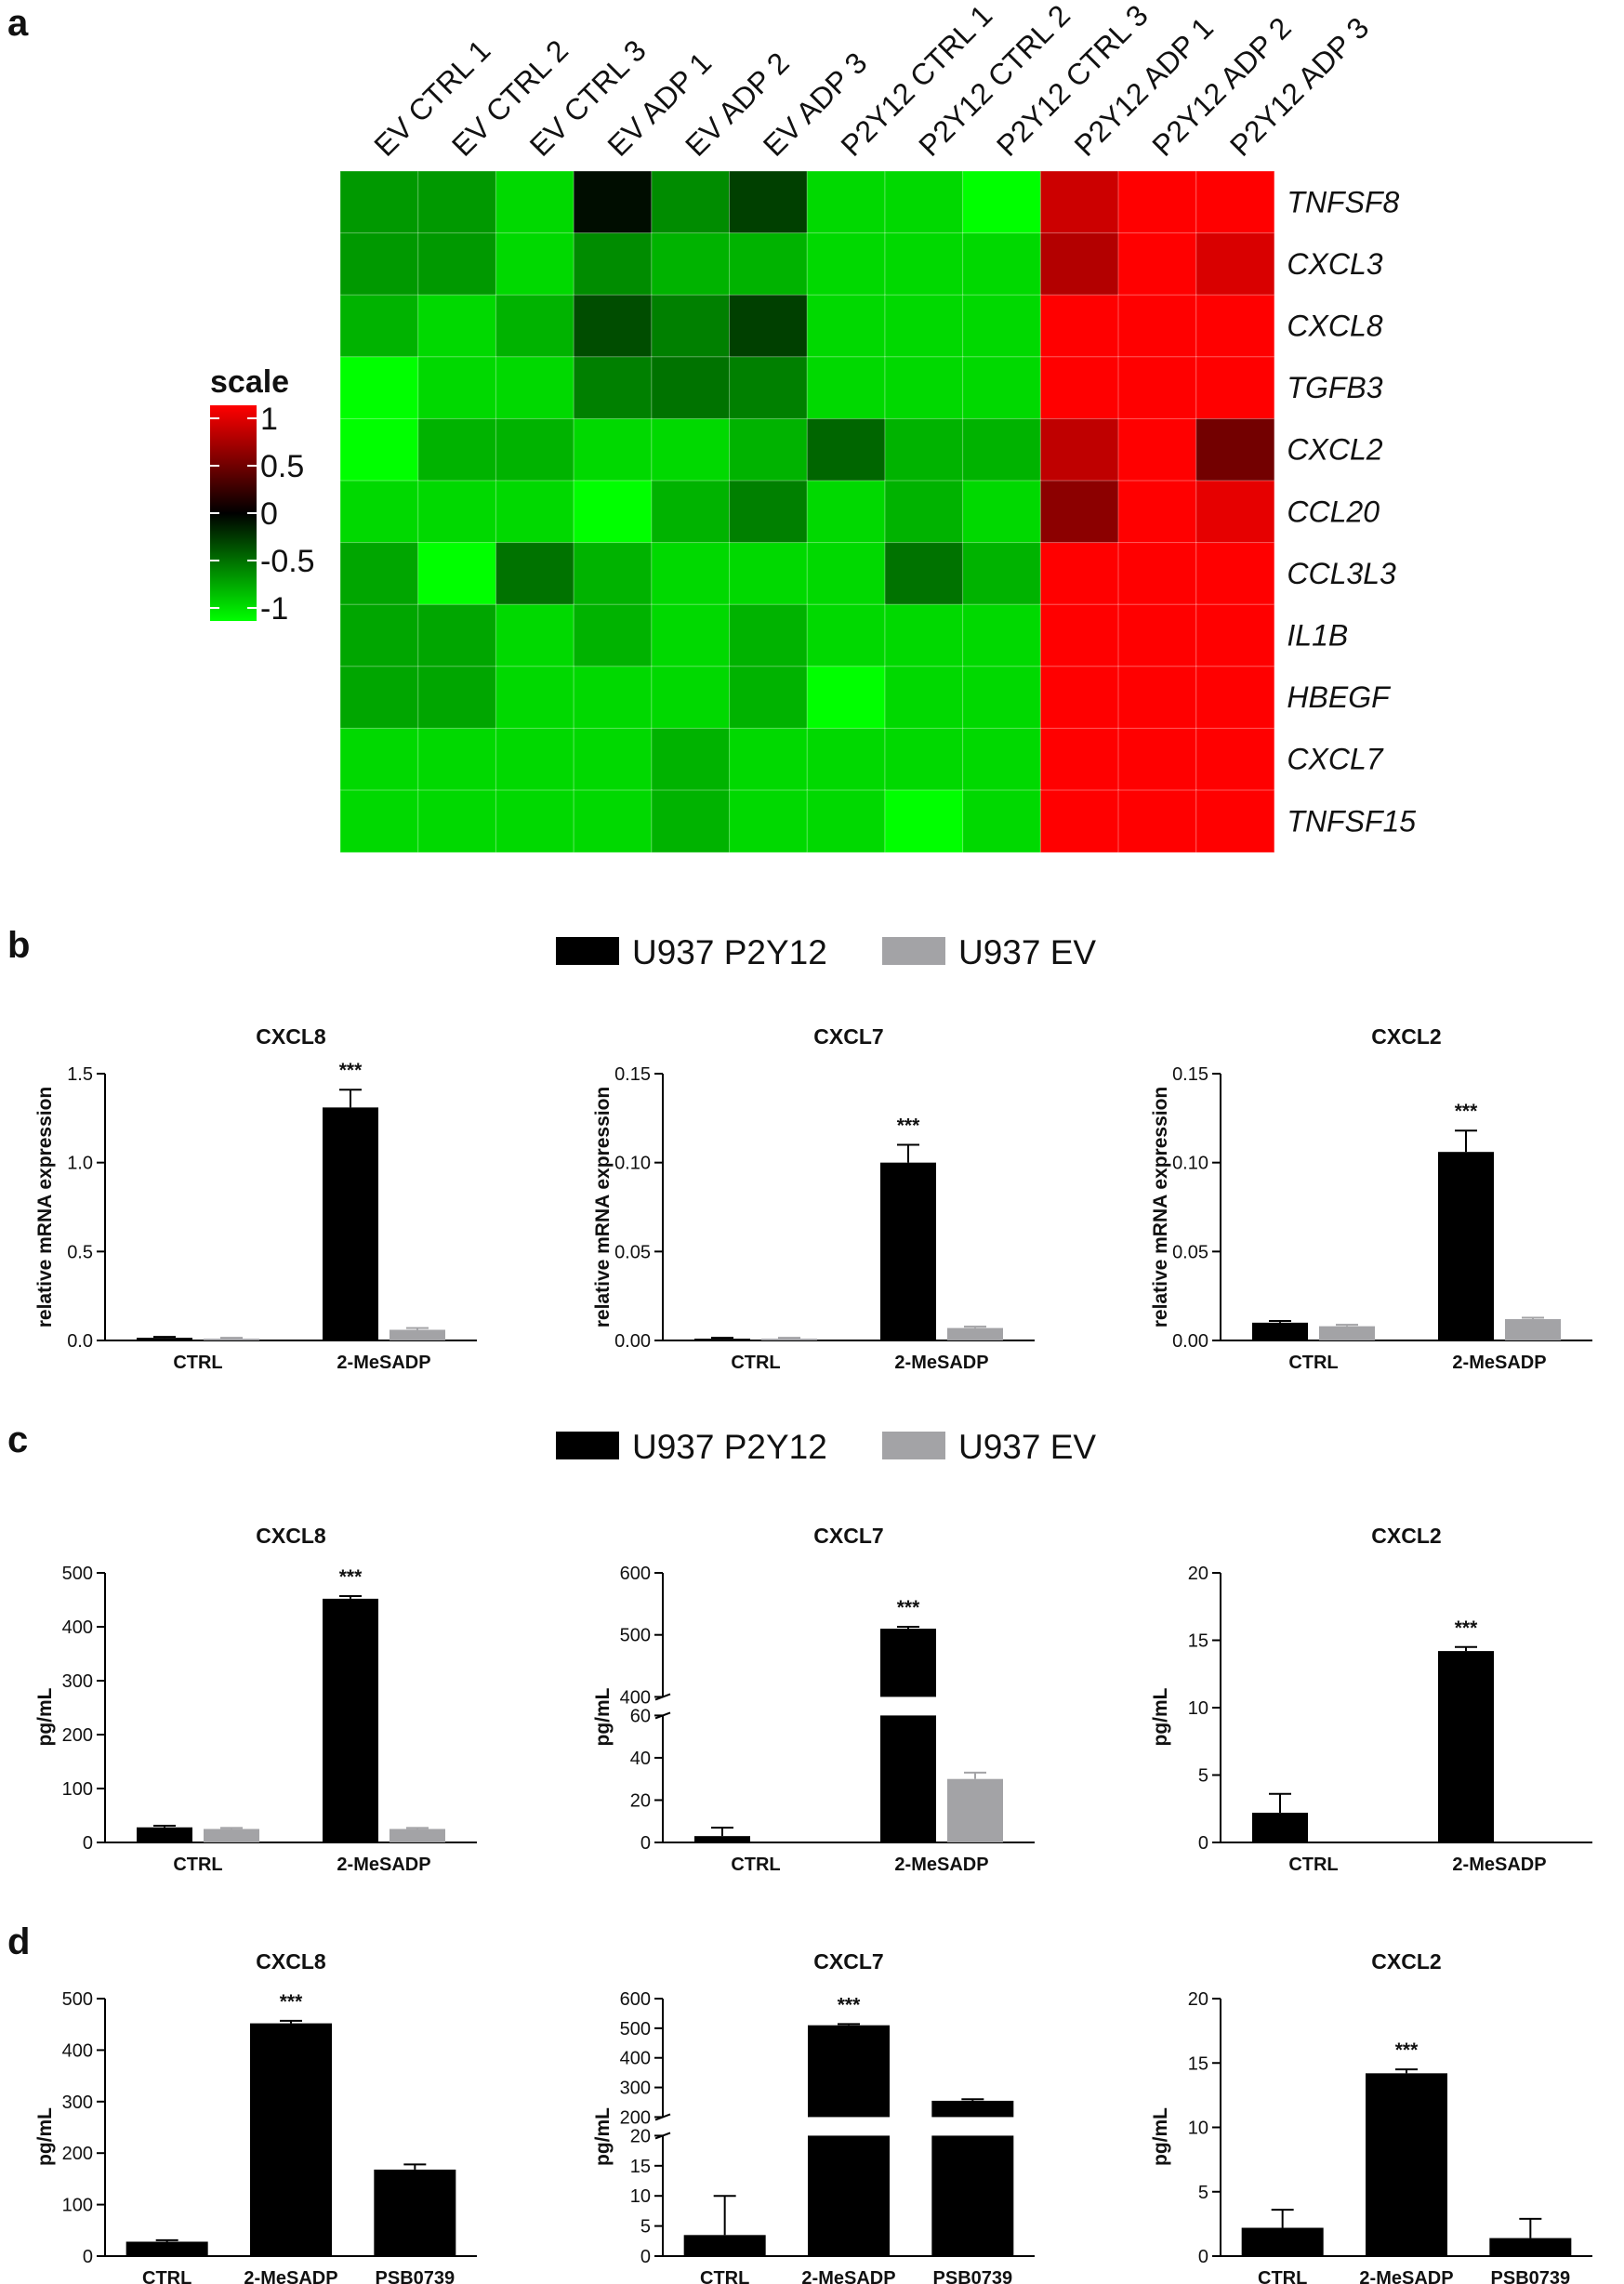  I want to click on y-tick-label: 300, so click(78, 2103).